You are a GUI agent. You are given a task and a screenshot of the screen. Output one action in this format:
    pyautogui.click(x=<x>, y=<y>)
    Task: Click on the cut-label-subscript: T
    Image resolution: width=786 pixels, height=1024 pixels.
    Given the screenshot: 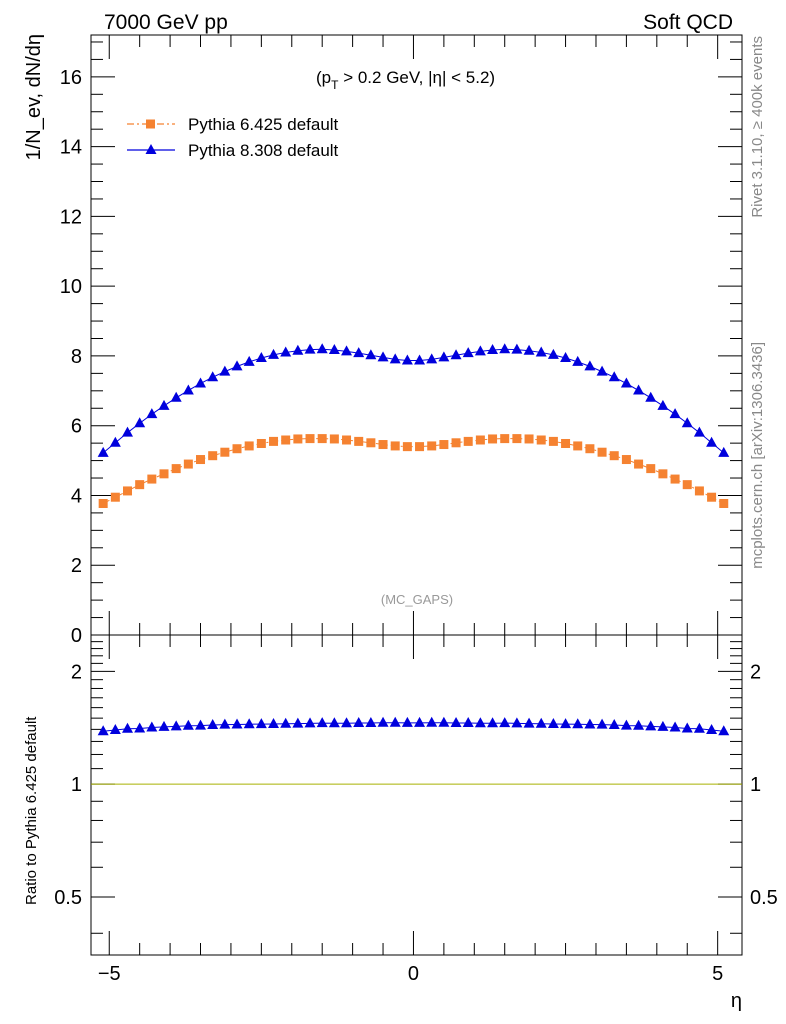 What is the action you would take?
    pyautogui.click(x=335, y=85)
    